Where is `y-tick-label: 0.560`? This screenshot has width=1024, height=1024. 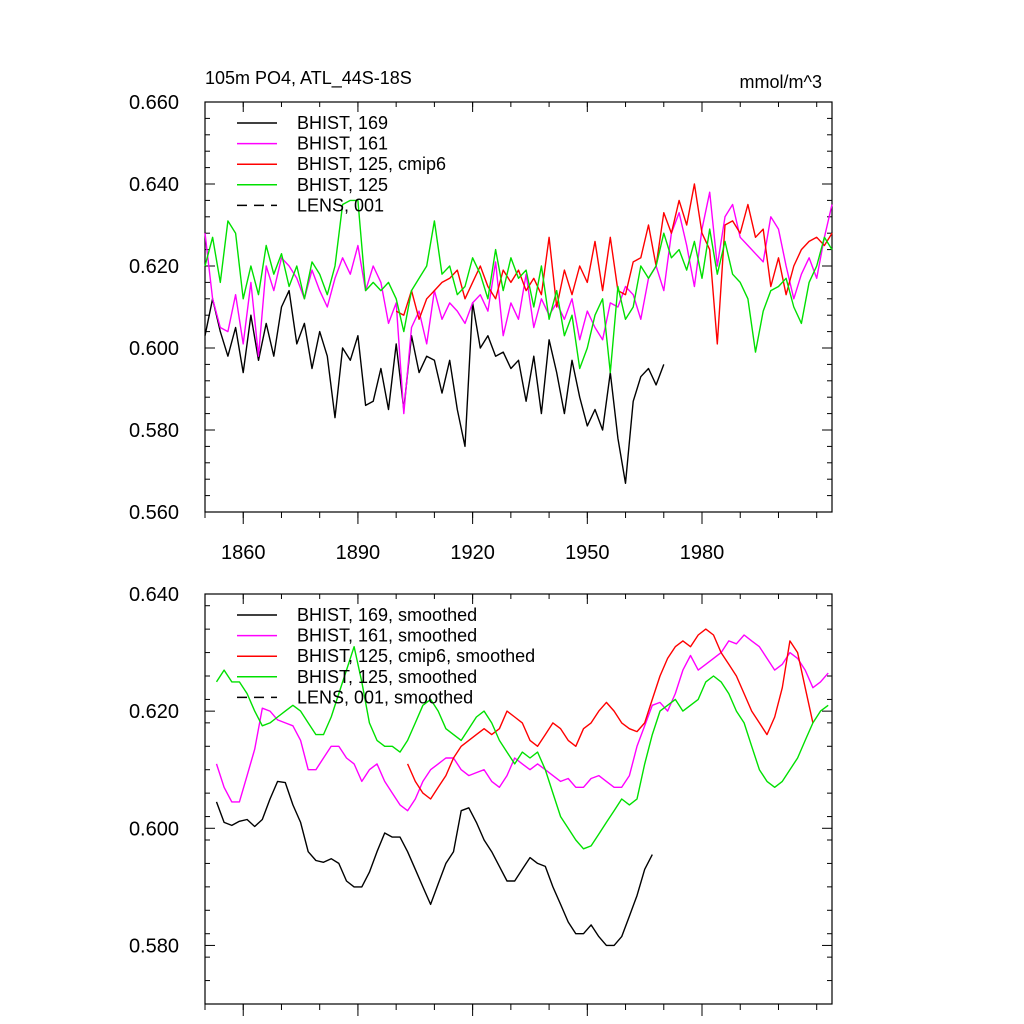 y-tick-label: 0.560 is located at coordinates (154, 513).